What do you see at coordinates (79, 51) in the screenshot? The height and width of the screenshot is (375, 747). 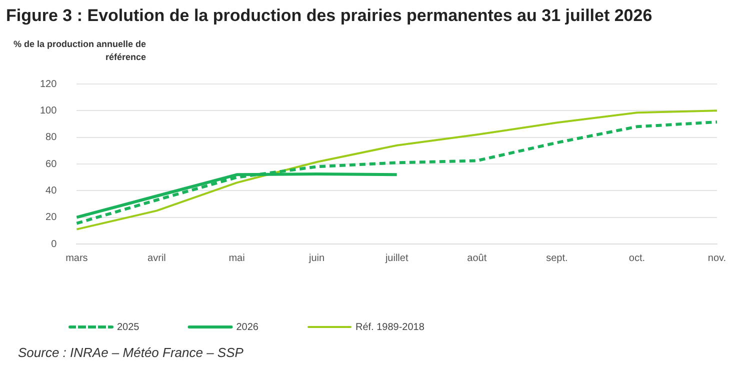 I see `y-axis-title: % de la production annuelle de référence` at bounding box center [79, 51].